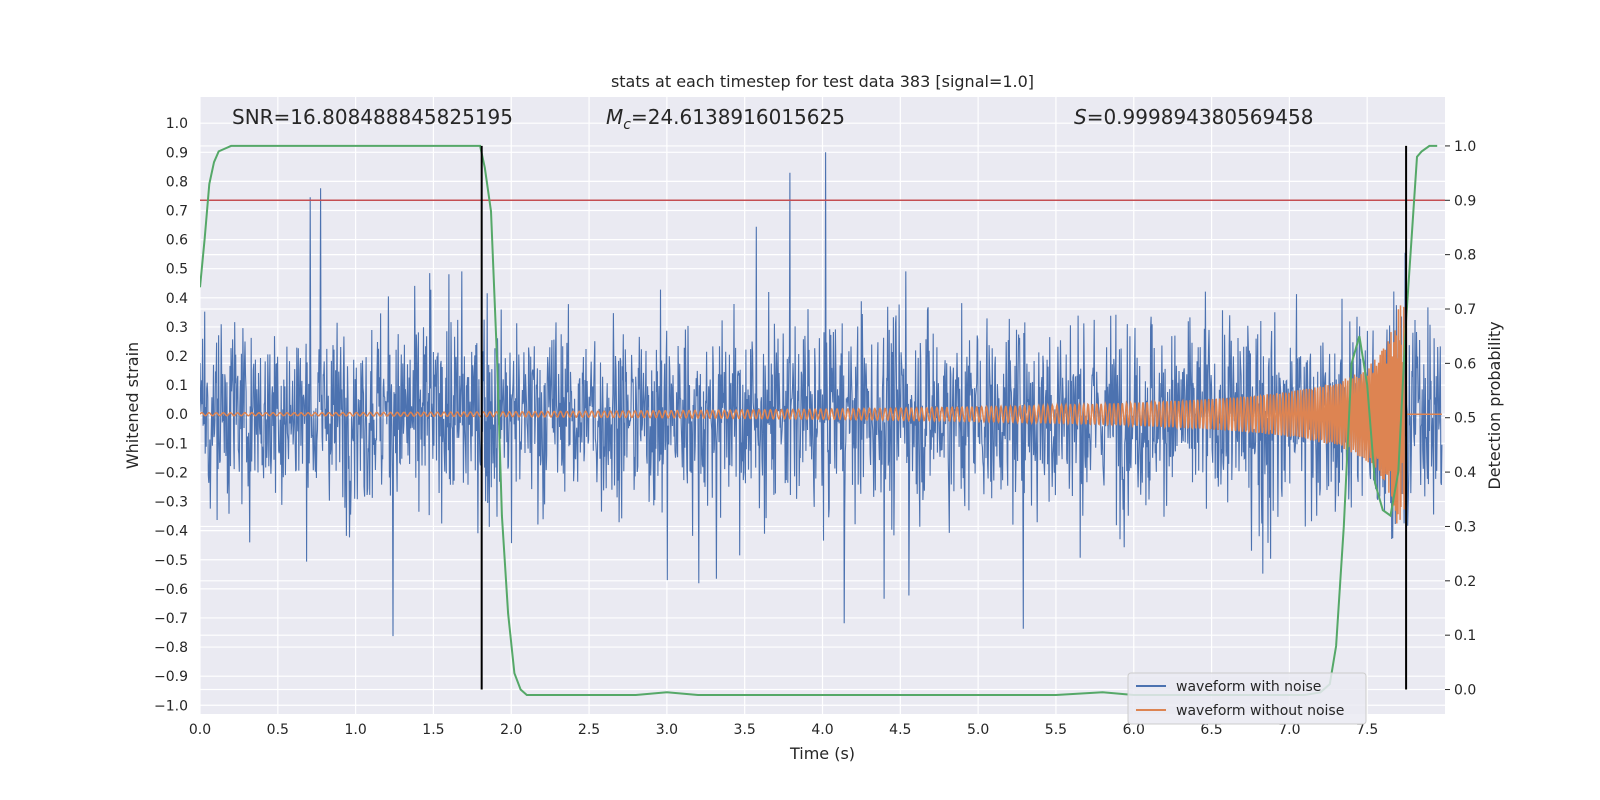 The image size is (1600, 800). I want to click on y2-tick-label: 1.0, so click(1465, 147).